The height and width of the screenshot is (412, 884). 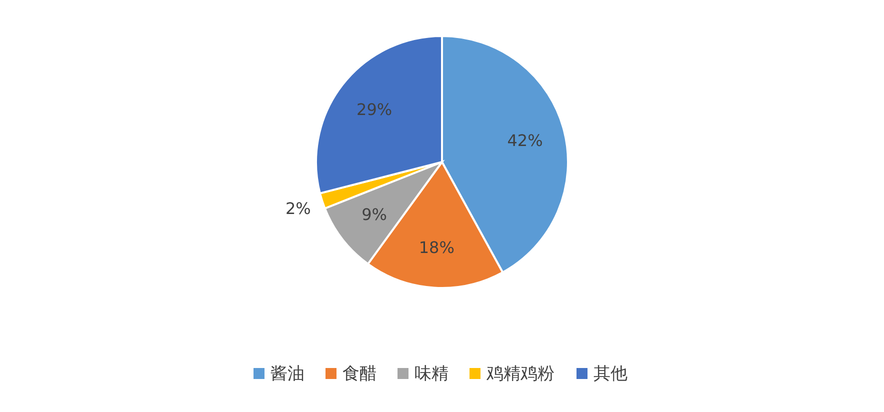 What do you see at coordinates (374, 214) in the screenshot?
I see `data-label: 9%` at bounding box center [374, 214].